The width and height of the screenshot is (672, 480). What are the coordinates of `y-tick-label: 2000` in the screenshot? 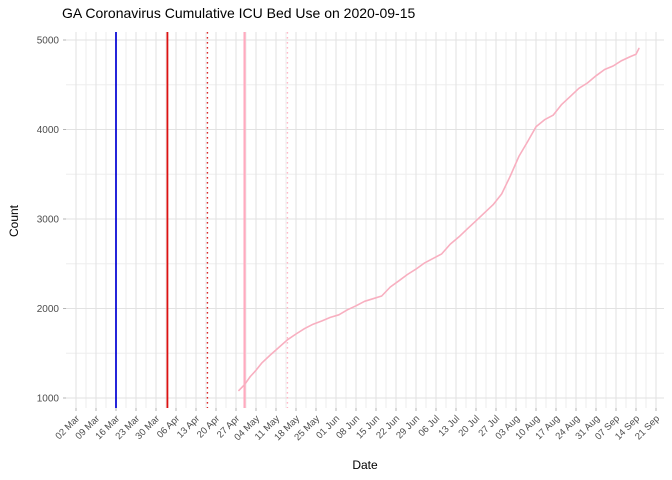 It's located at (48, 309).